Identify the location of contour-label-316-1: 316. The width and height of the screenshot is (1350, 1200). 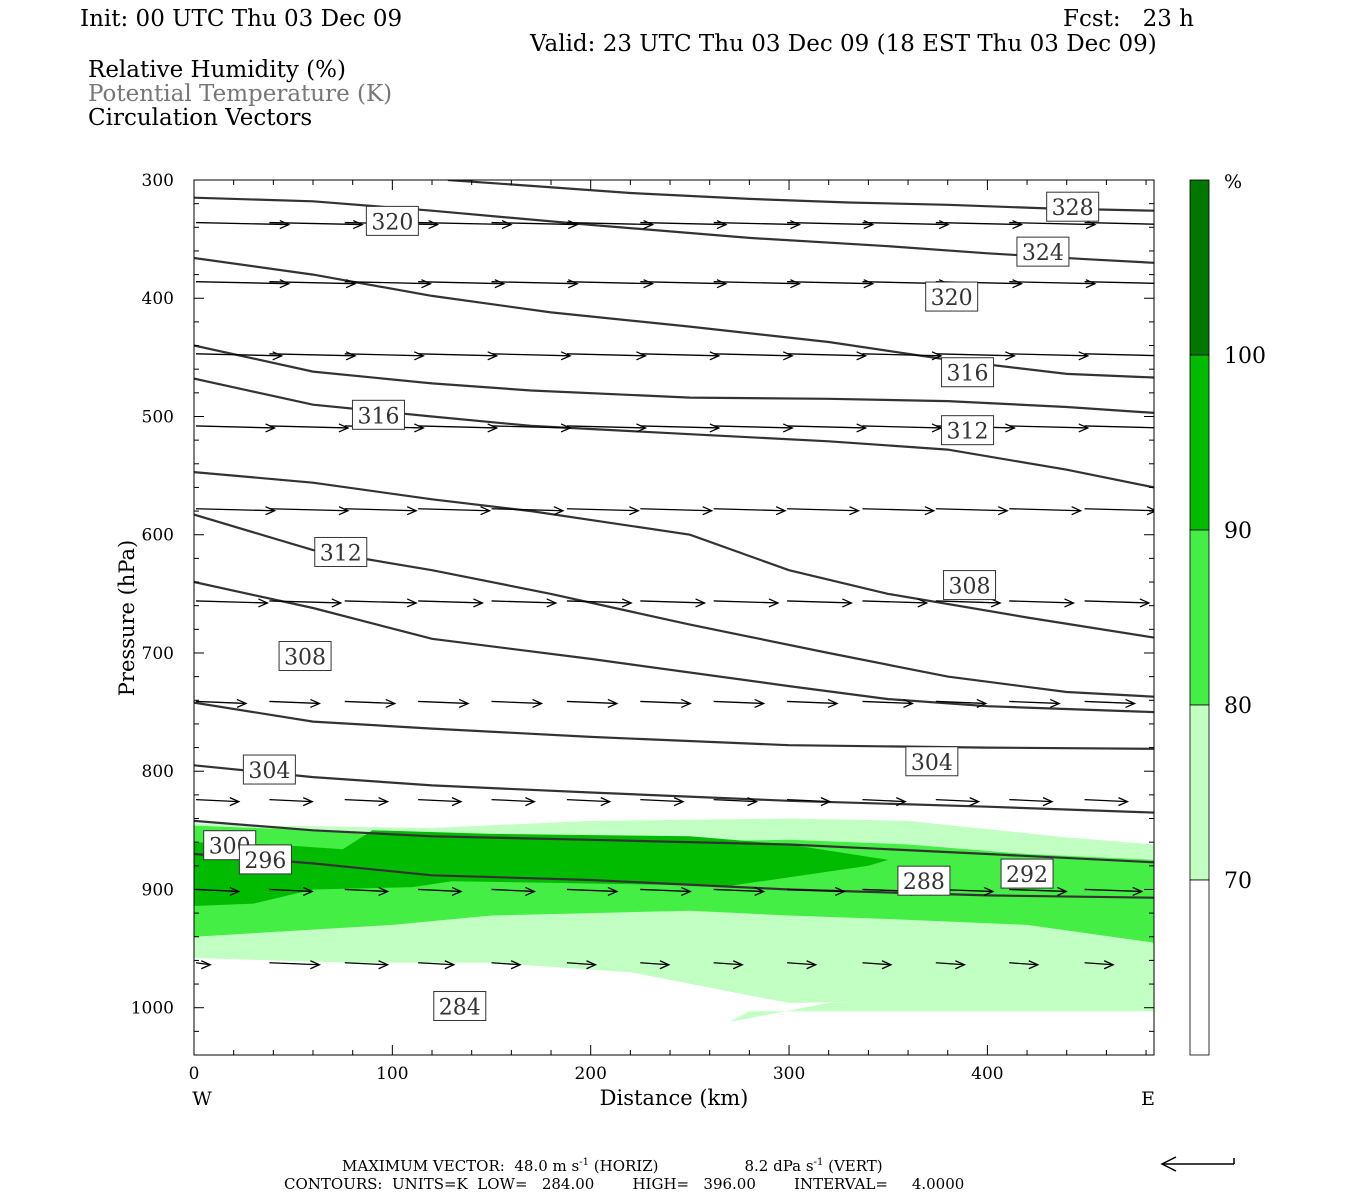
(378, 414).